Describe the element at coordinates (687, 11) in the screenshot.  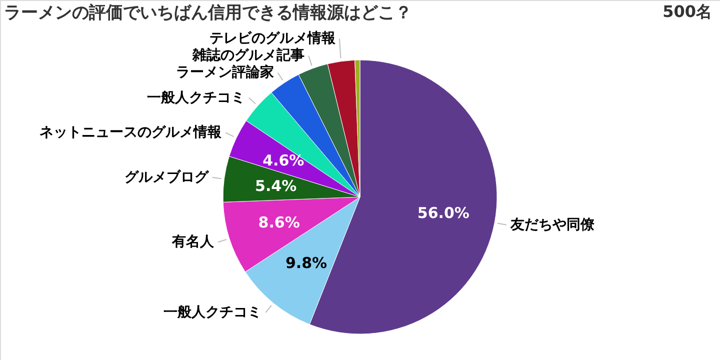
I see `text: 500名` at that location.